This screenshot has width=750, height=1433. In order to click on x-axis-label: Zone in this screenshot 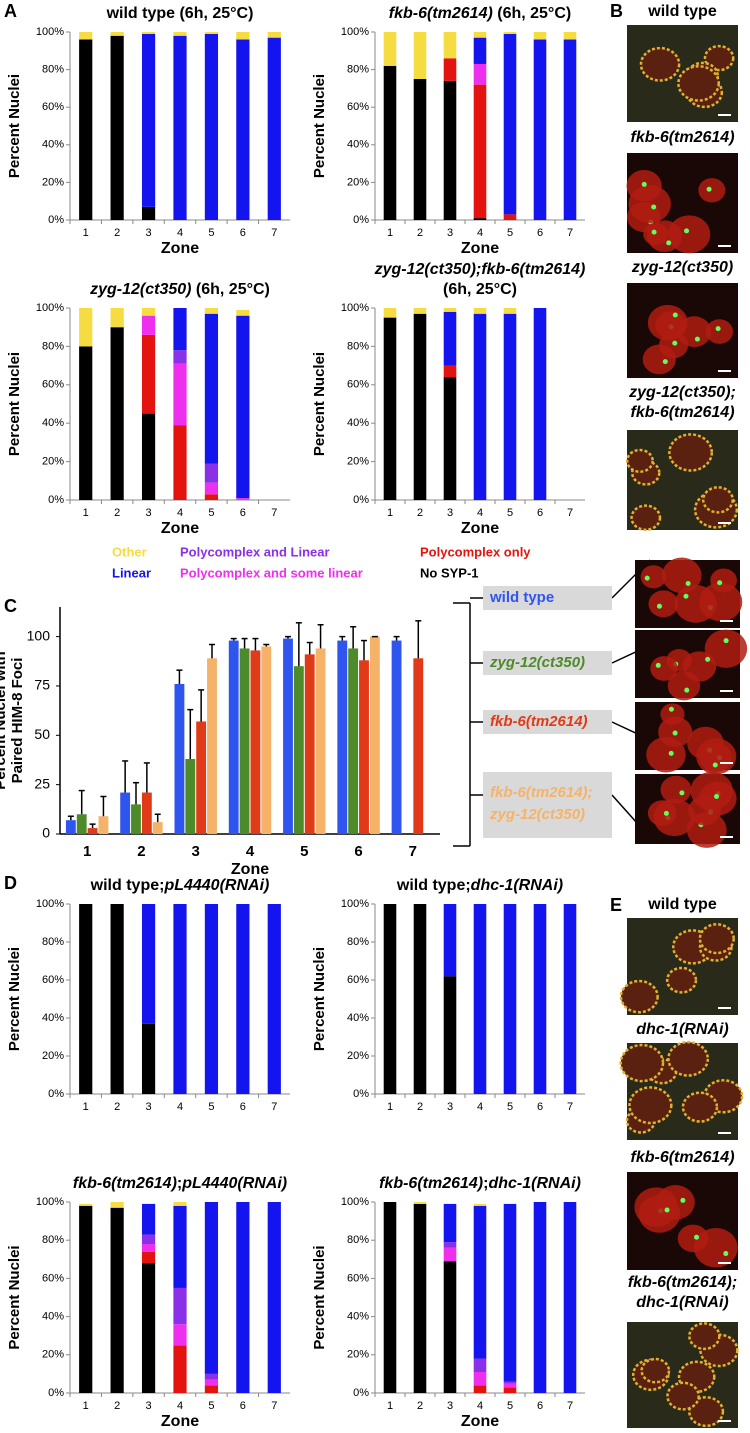, I will do `click(180, 1421)`.